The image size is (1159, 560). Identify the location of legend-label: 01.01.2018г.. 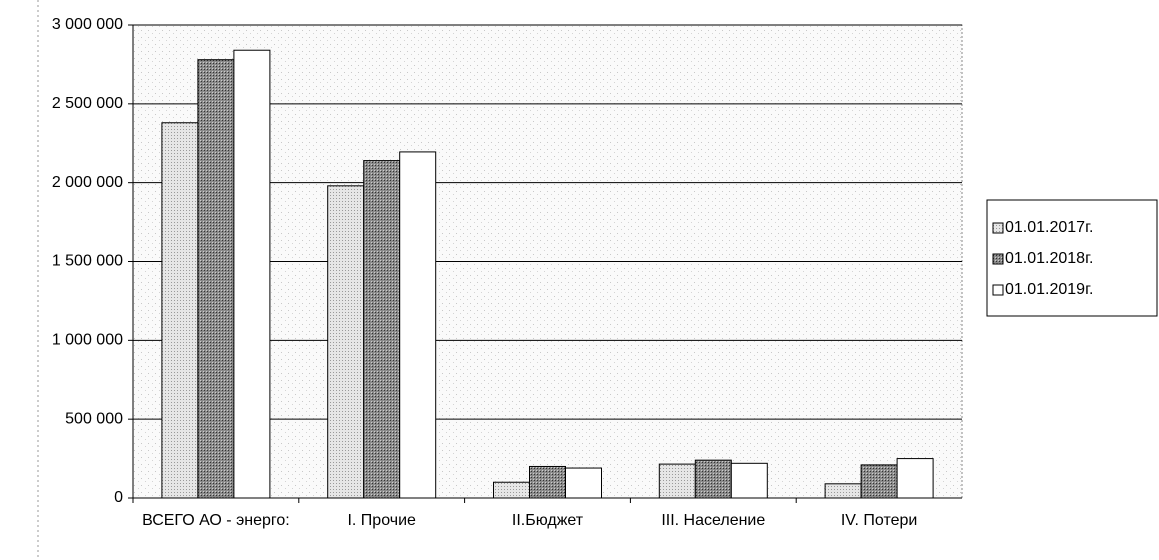
(1049, 258).